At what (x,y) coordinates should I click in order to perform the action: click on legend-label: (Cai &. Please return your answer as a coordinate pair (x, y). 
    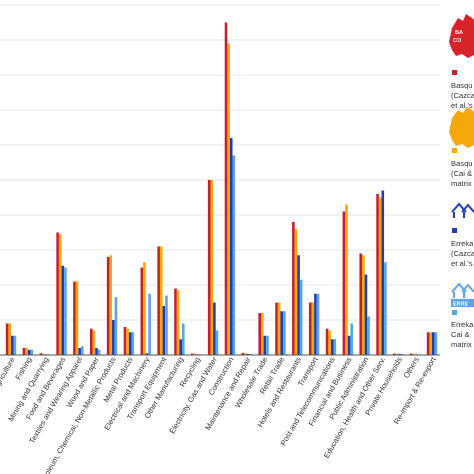
    Looking at the image, I should click on (461, 173).